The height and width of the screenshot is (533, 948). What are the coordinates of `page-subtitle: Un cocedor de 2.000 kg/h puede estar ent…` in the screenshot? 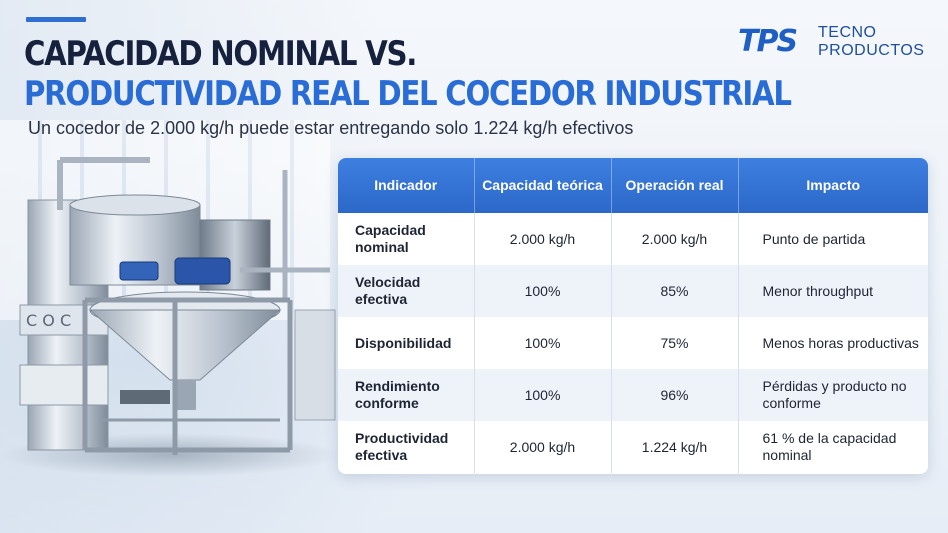 It's located at (331, 128).